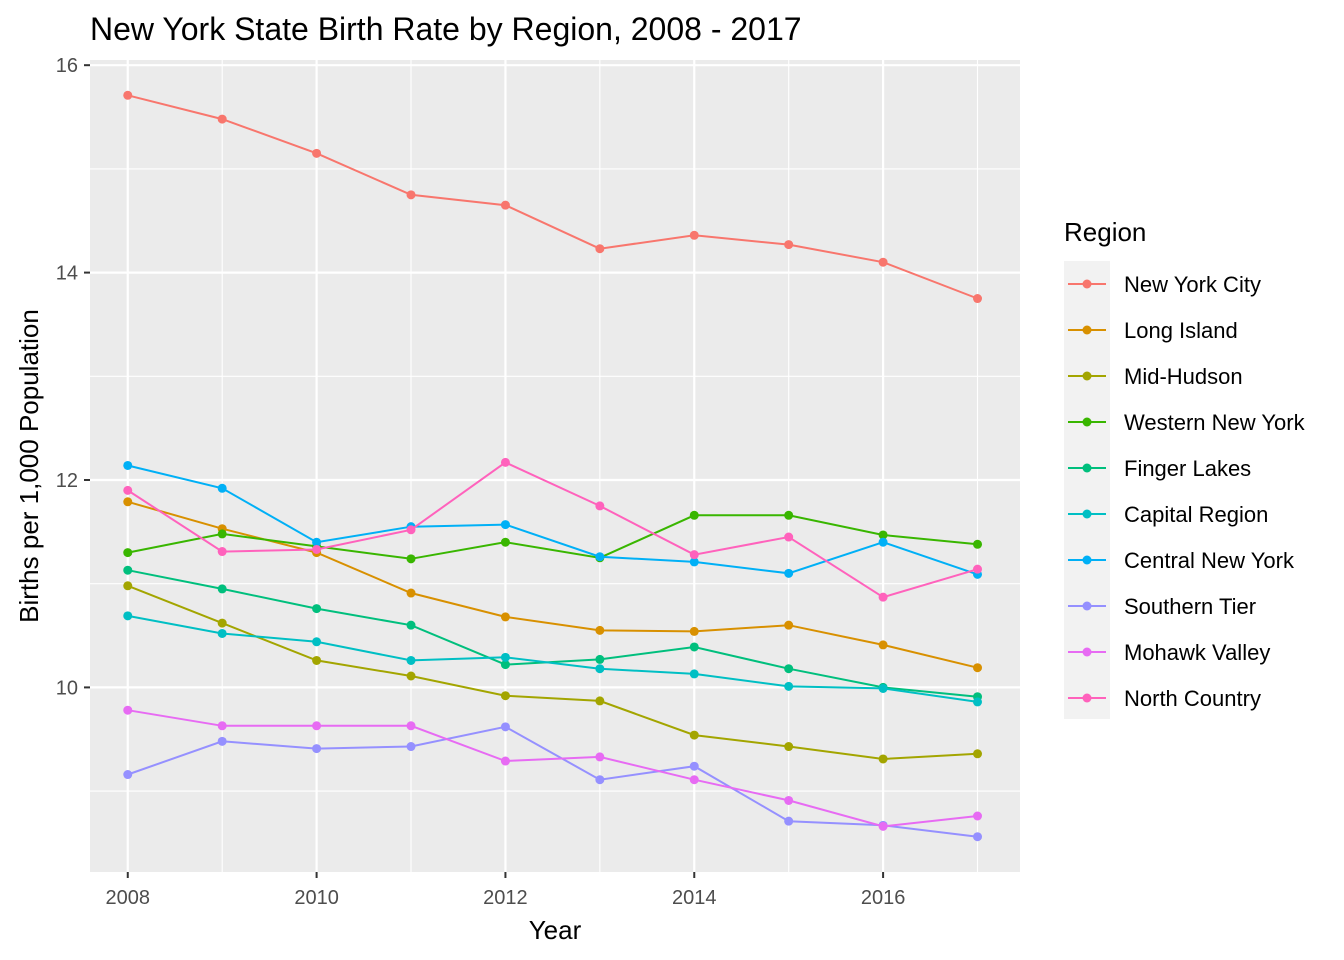 Image resolution: width=1344 pixels, height=960 pixels. What do you see at coordinates (1162, 606) in the screenshot?
I see `legend-item: Southern Tier` at bounding box center [1162, 606].